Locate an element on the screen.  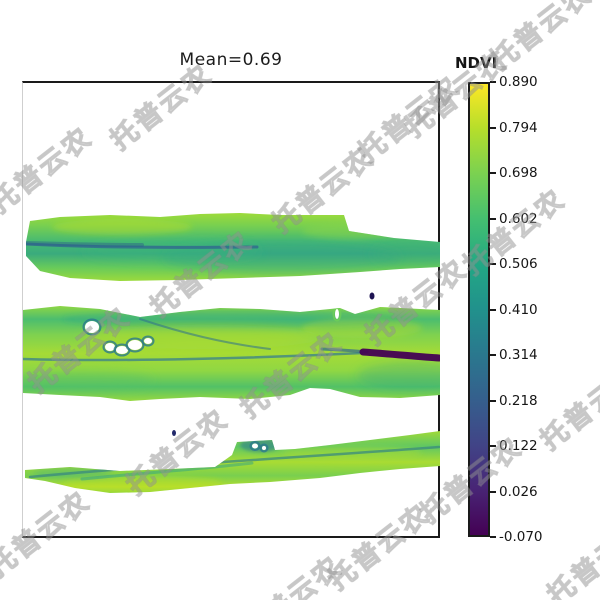
colorbar-tick-label: -0.070 is located at coordinates (521, 537).